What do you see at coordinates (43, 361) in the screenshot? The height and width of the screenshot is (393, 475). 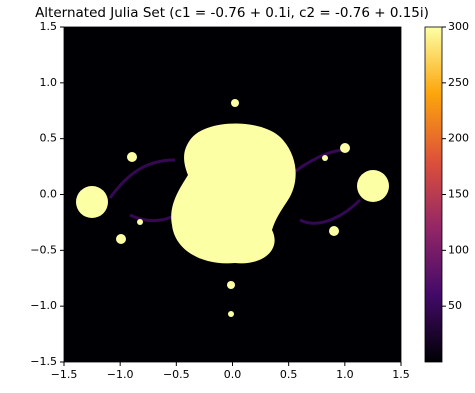 I see `y-tick-label: −1.5` at bounding box center [43, 361].